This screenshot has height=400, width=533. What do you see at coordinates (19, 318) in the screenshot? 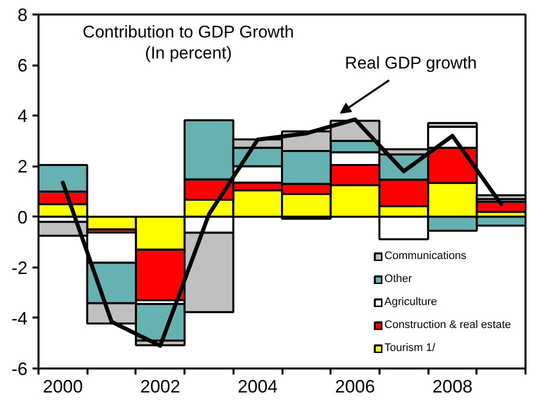
I see `y-tick-label: -4` at bounding box center [19, 318].